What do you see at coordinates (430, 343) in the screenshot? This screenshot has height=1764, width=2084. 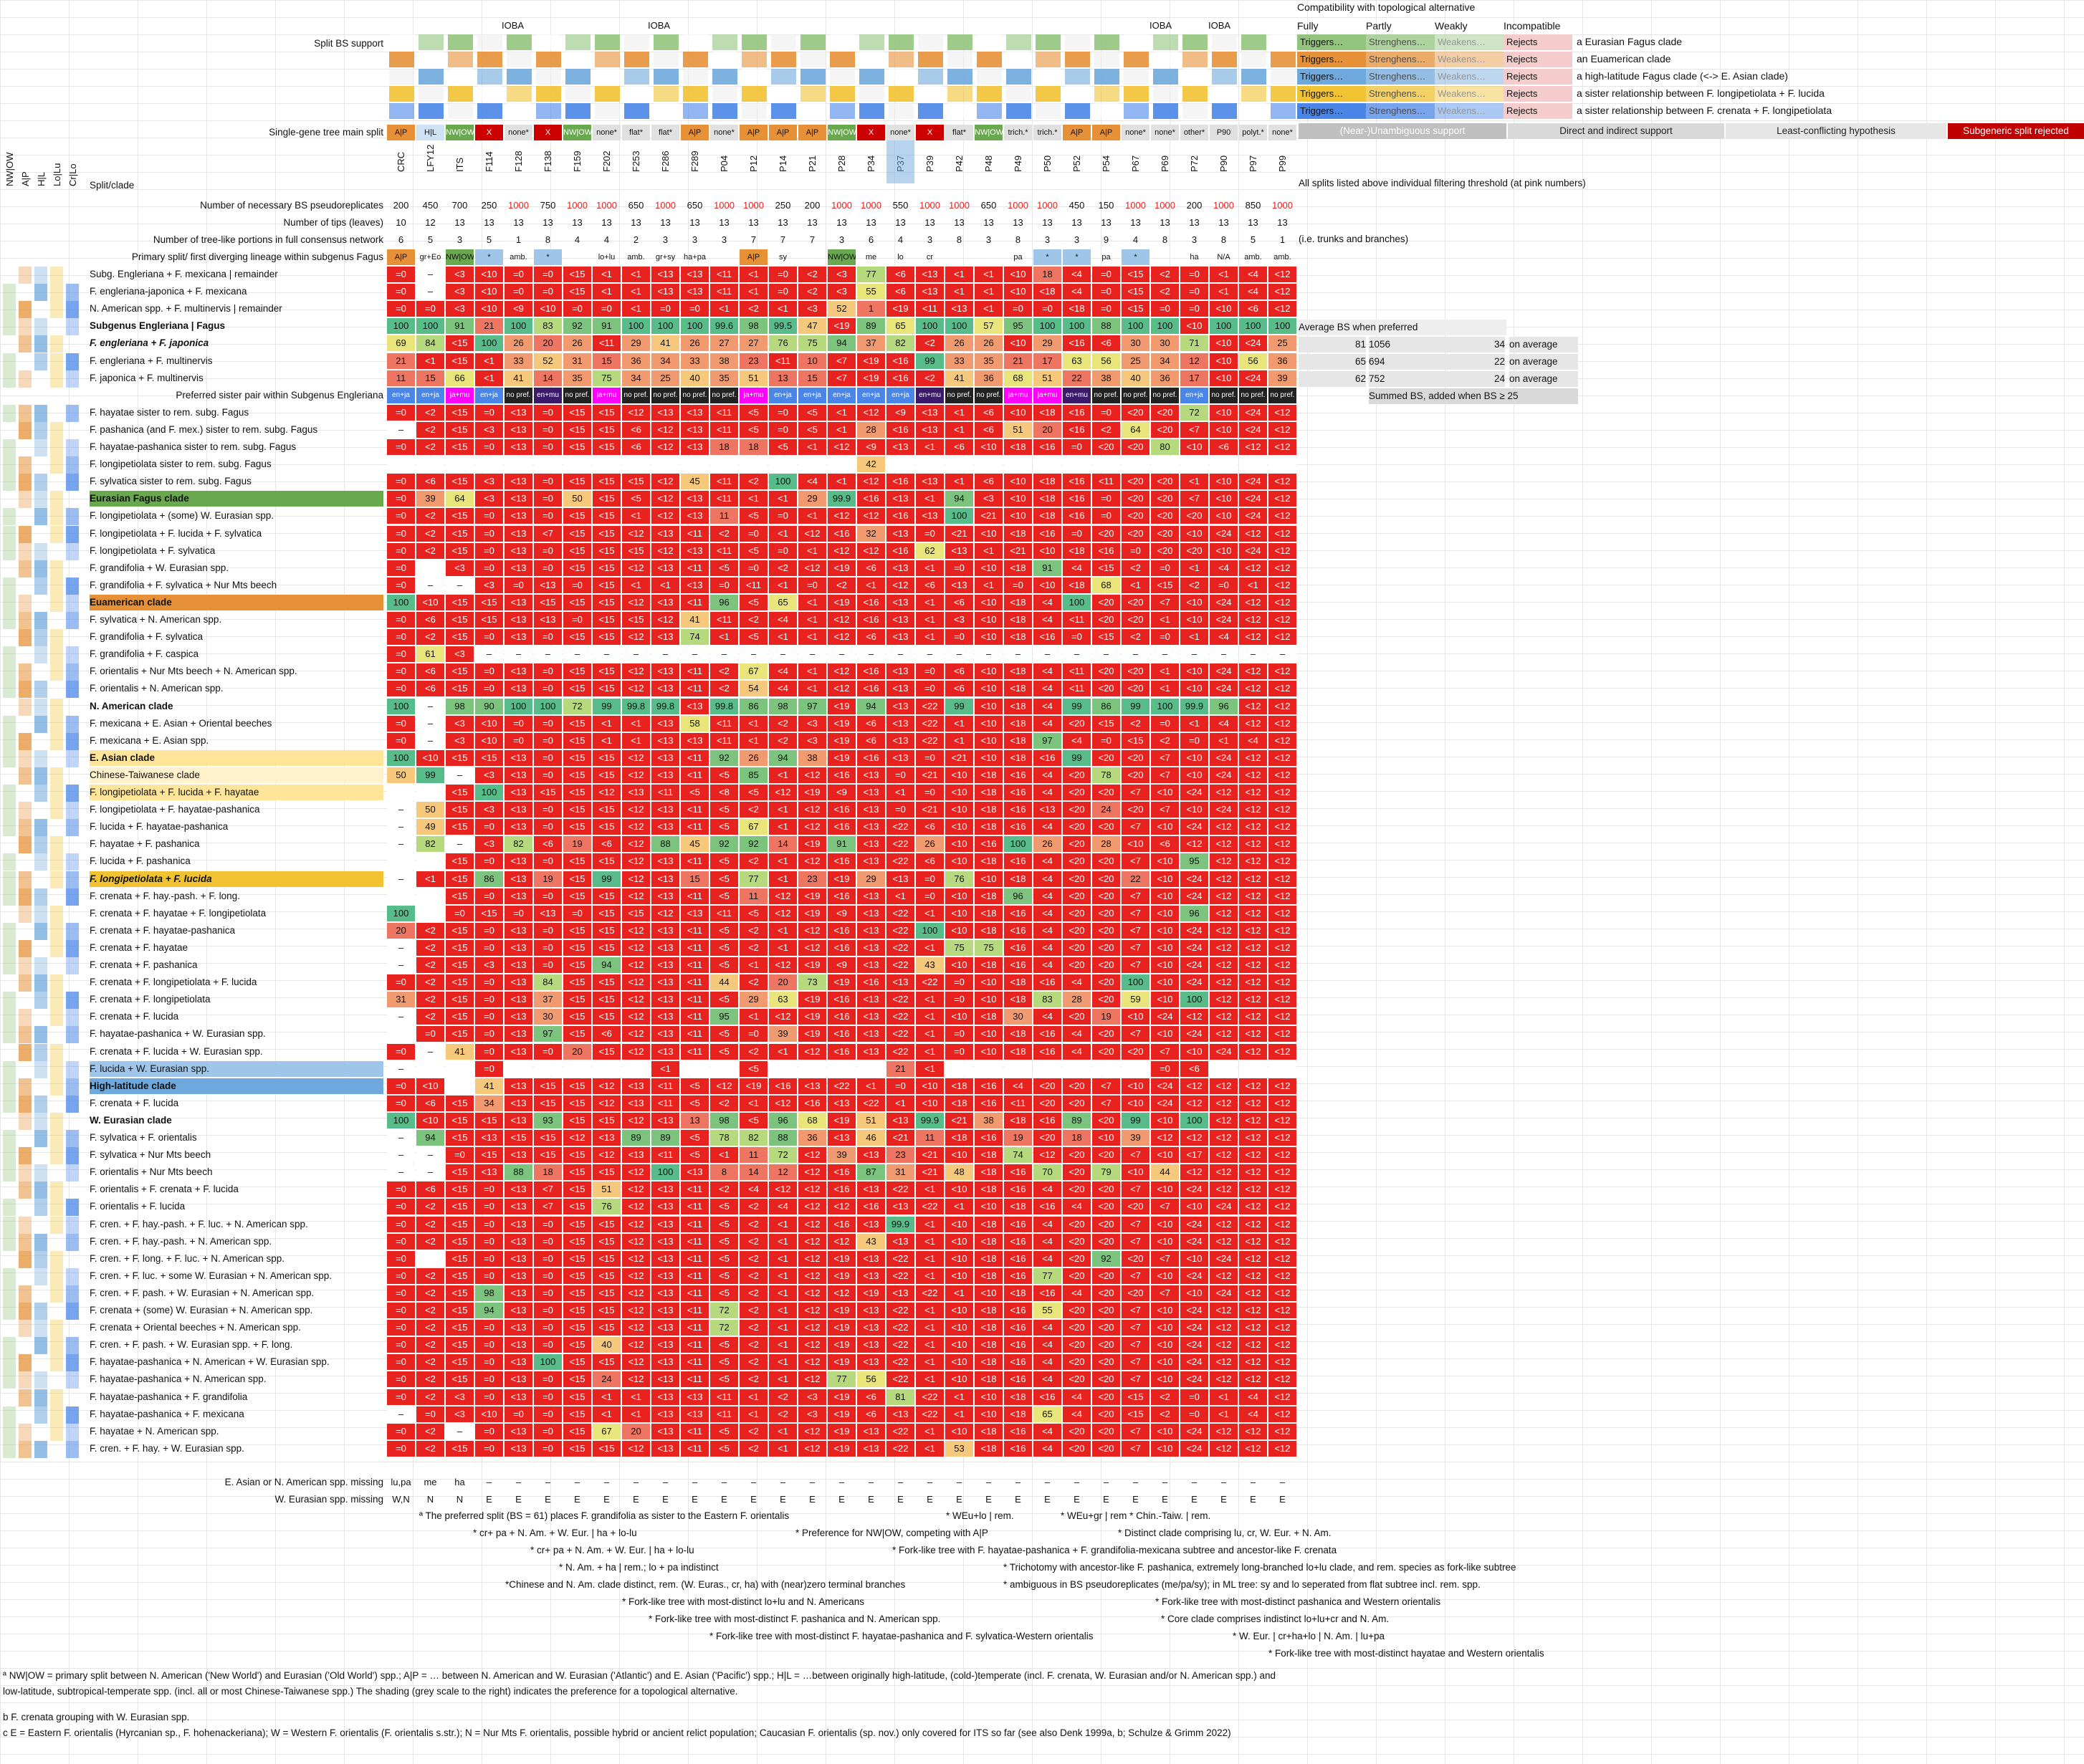 I see `grid-cell: 84` at bounding box center [430, 343].